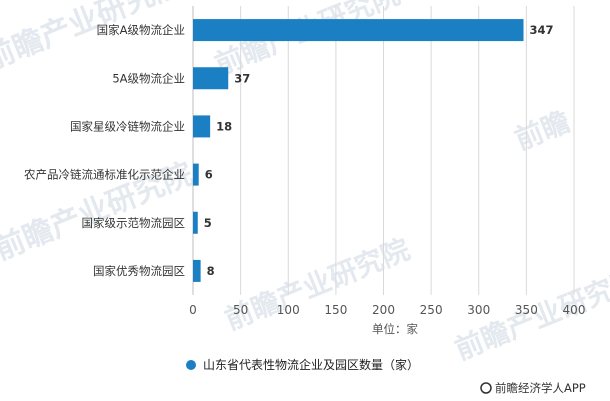 This screenshot has width=610, height=401. What do you see at coordinates (104, 175) in the screenshot?
I see `category-label: 农产品冷链流通标准化示范企业` at bounding box center [104, 175].